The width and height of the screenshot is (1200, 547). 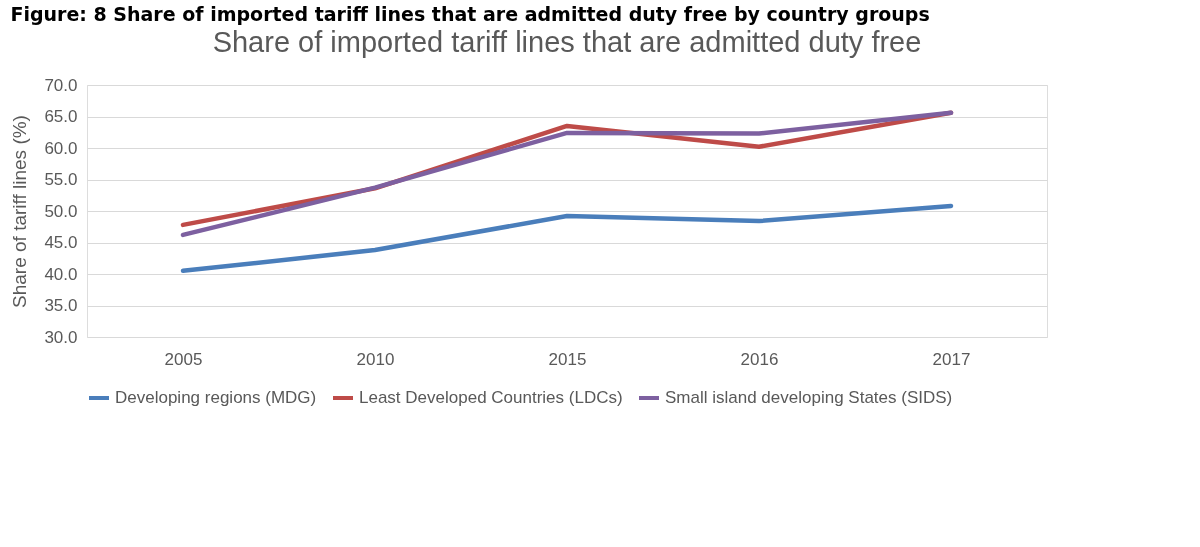 I want to click on x-tick-label: 2017, so click(x=951, y=359).